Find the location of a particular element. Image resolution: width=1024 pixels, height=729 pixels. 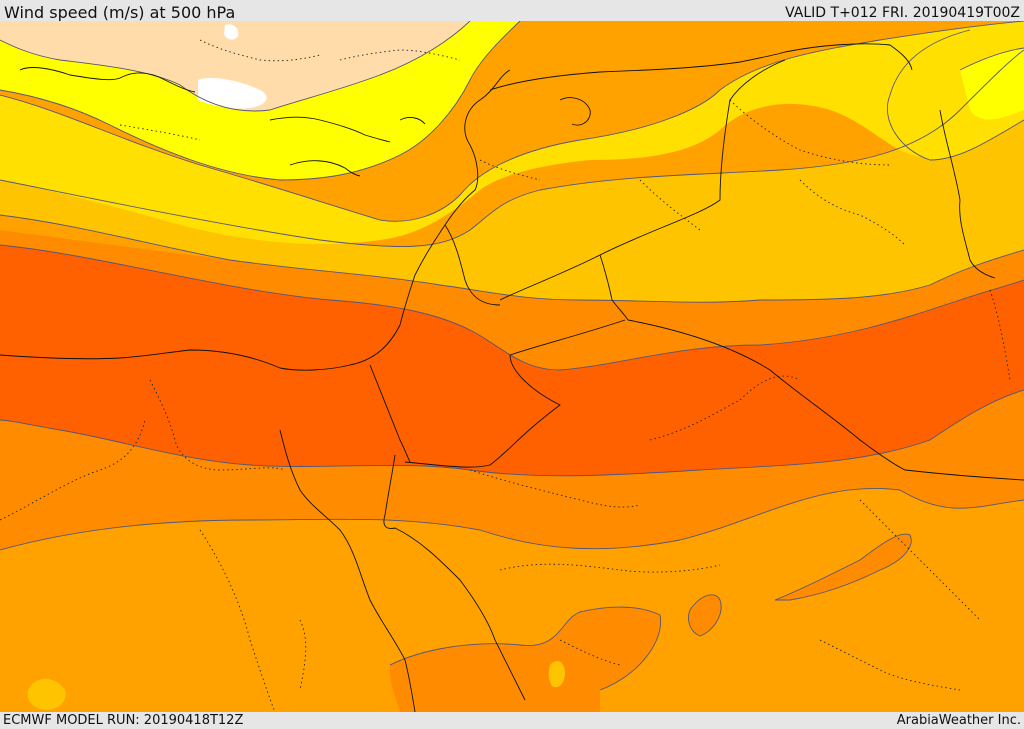

band-yellow-east is located at coordinates (992, 84).